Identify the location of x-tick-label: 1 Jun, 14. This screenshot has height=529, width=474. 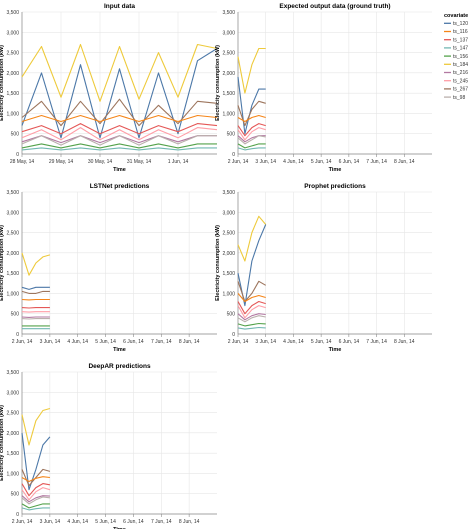
(178, 162).